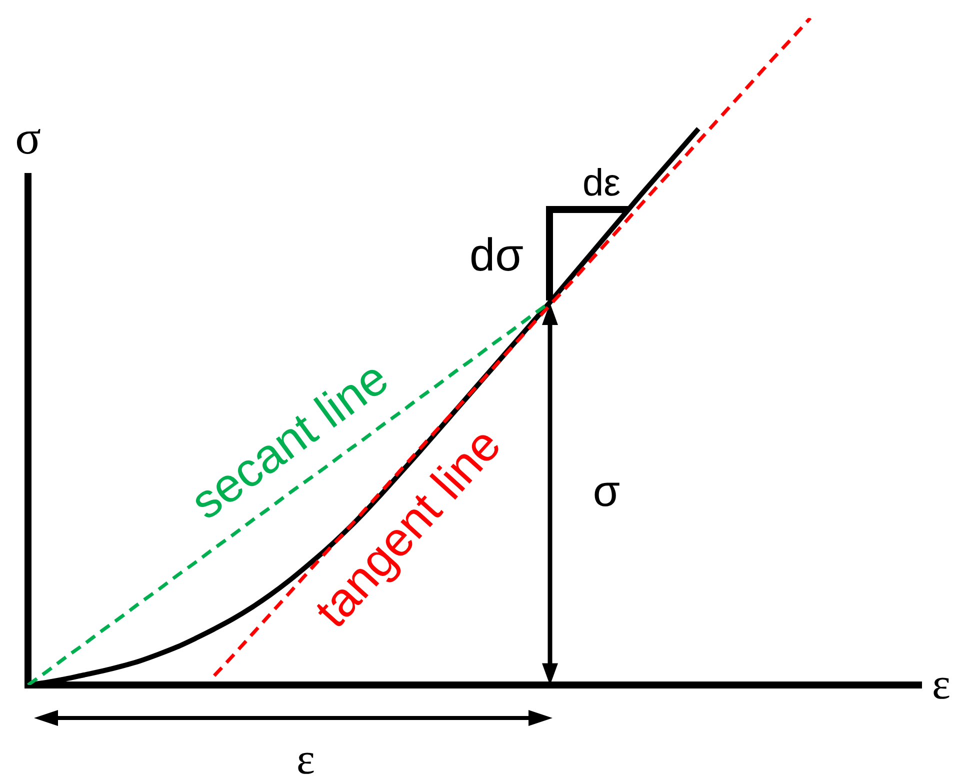 This screenshot has width=961, height=778. I want to click on text: ε, so click(305, 756).